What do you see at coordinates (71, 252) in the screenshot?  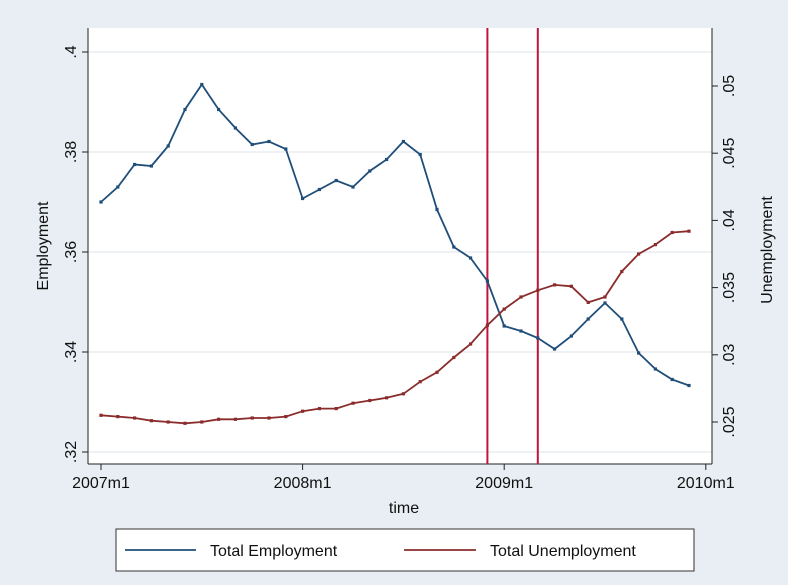 I see `y-left-tick-label-2: .36` at bounding box center [71, 252].